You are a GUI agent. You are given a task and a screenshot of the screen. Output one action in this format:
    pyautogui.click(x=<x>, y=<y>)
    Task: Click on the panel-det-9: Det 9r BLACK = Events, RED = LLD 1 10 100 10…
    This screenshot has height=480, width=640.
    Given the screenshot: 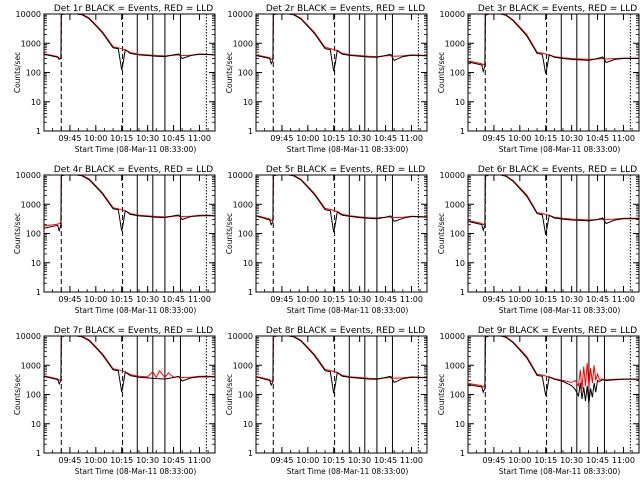 What is the action you would take?
    pyautogui.click(x=538, y=401)
    